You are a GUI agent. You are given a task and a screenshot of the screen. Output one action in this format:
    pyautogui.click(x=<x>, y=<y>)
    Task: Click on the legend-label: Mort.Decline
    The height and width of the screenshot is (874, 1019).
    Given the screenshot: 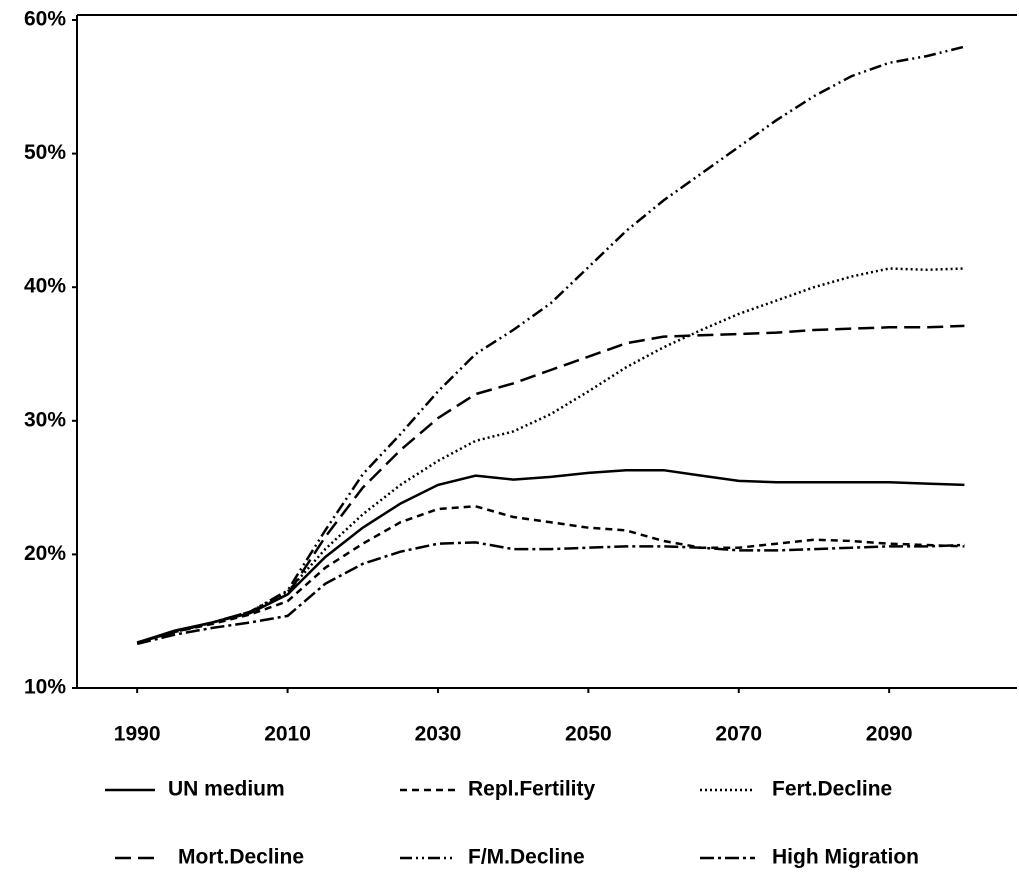 What is the action you would take?
    pyautogui.click(x=241, y=857)
    